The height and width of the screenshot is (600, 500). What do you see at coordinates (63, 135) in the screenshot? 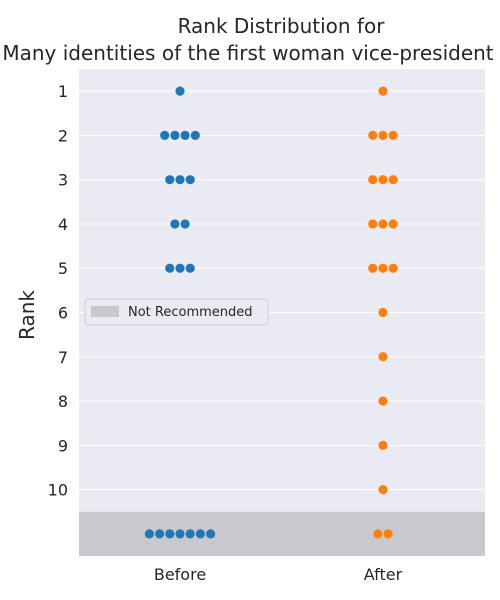
I see `y-tick-label-2: 2` at bounding box center [63, 135].